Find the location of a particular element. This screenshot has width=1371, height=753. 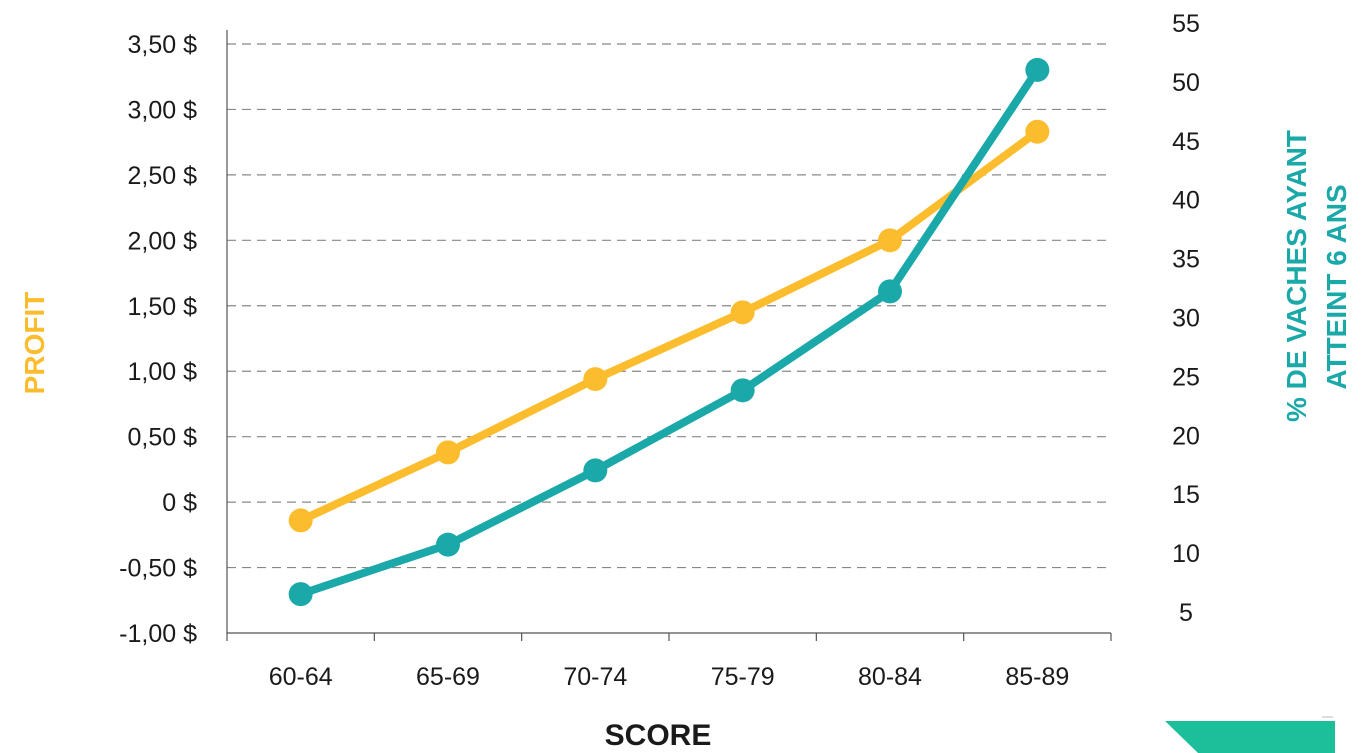

x-axis-label: SCORE is located at coordinates (658, 735).